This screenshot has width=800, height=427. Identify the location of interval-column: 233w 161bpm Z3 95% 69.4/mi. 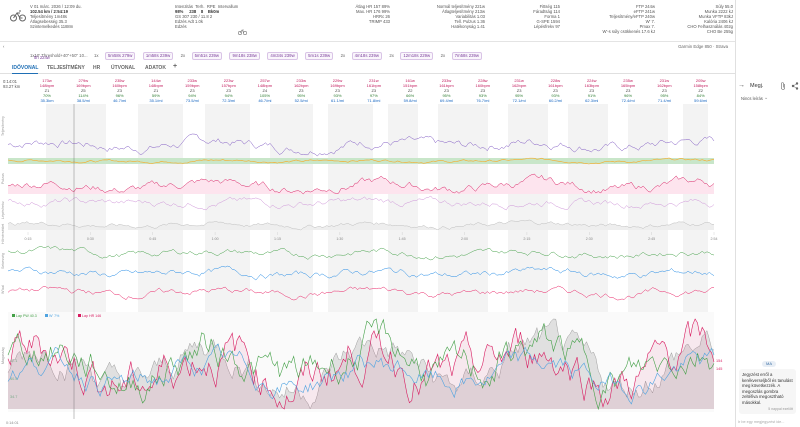
(446, 90).